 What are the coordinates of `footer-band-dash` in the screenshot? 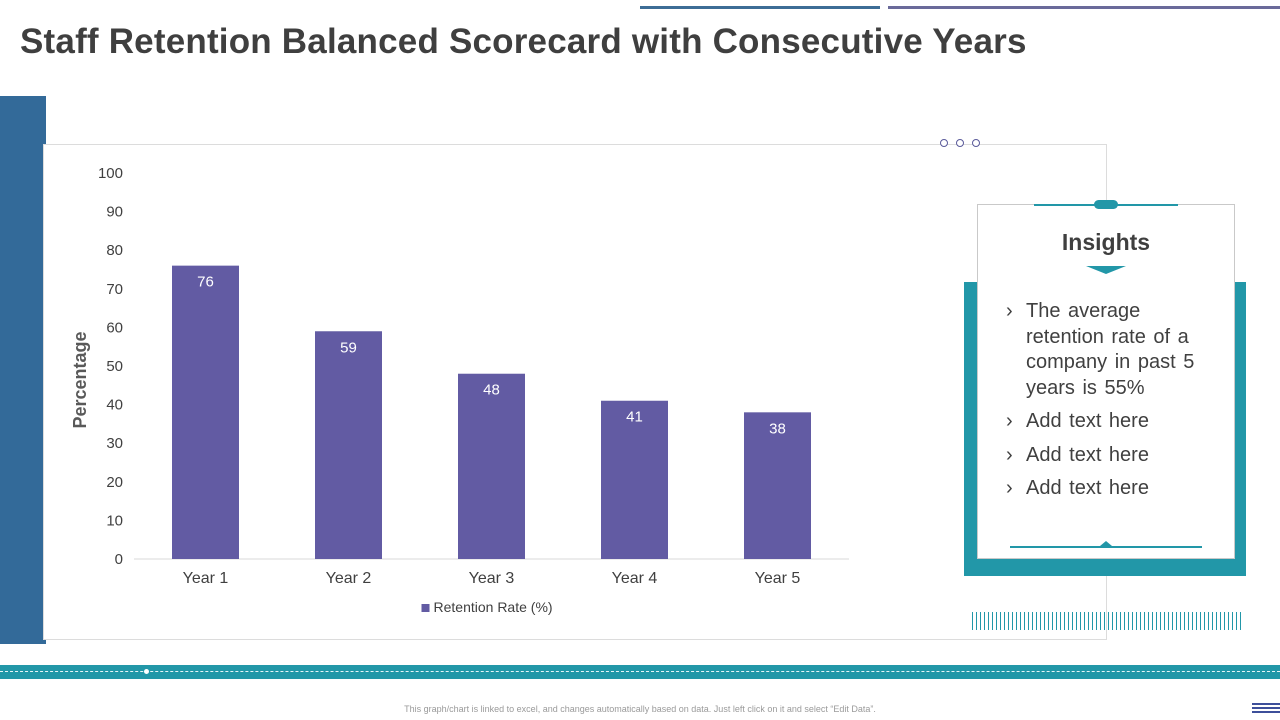 It's located at (640, 671).